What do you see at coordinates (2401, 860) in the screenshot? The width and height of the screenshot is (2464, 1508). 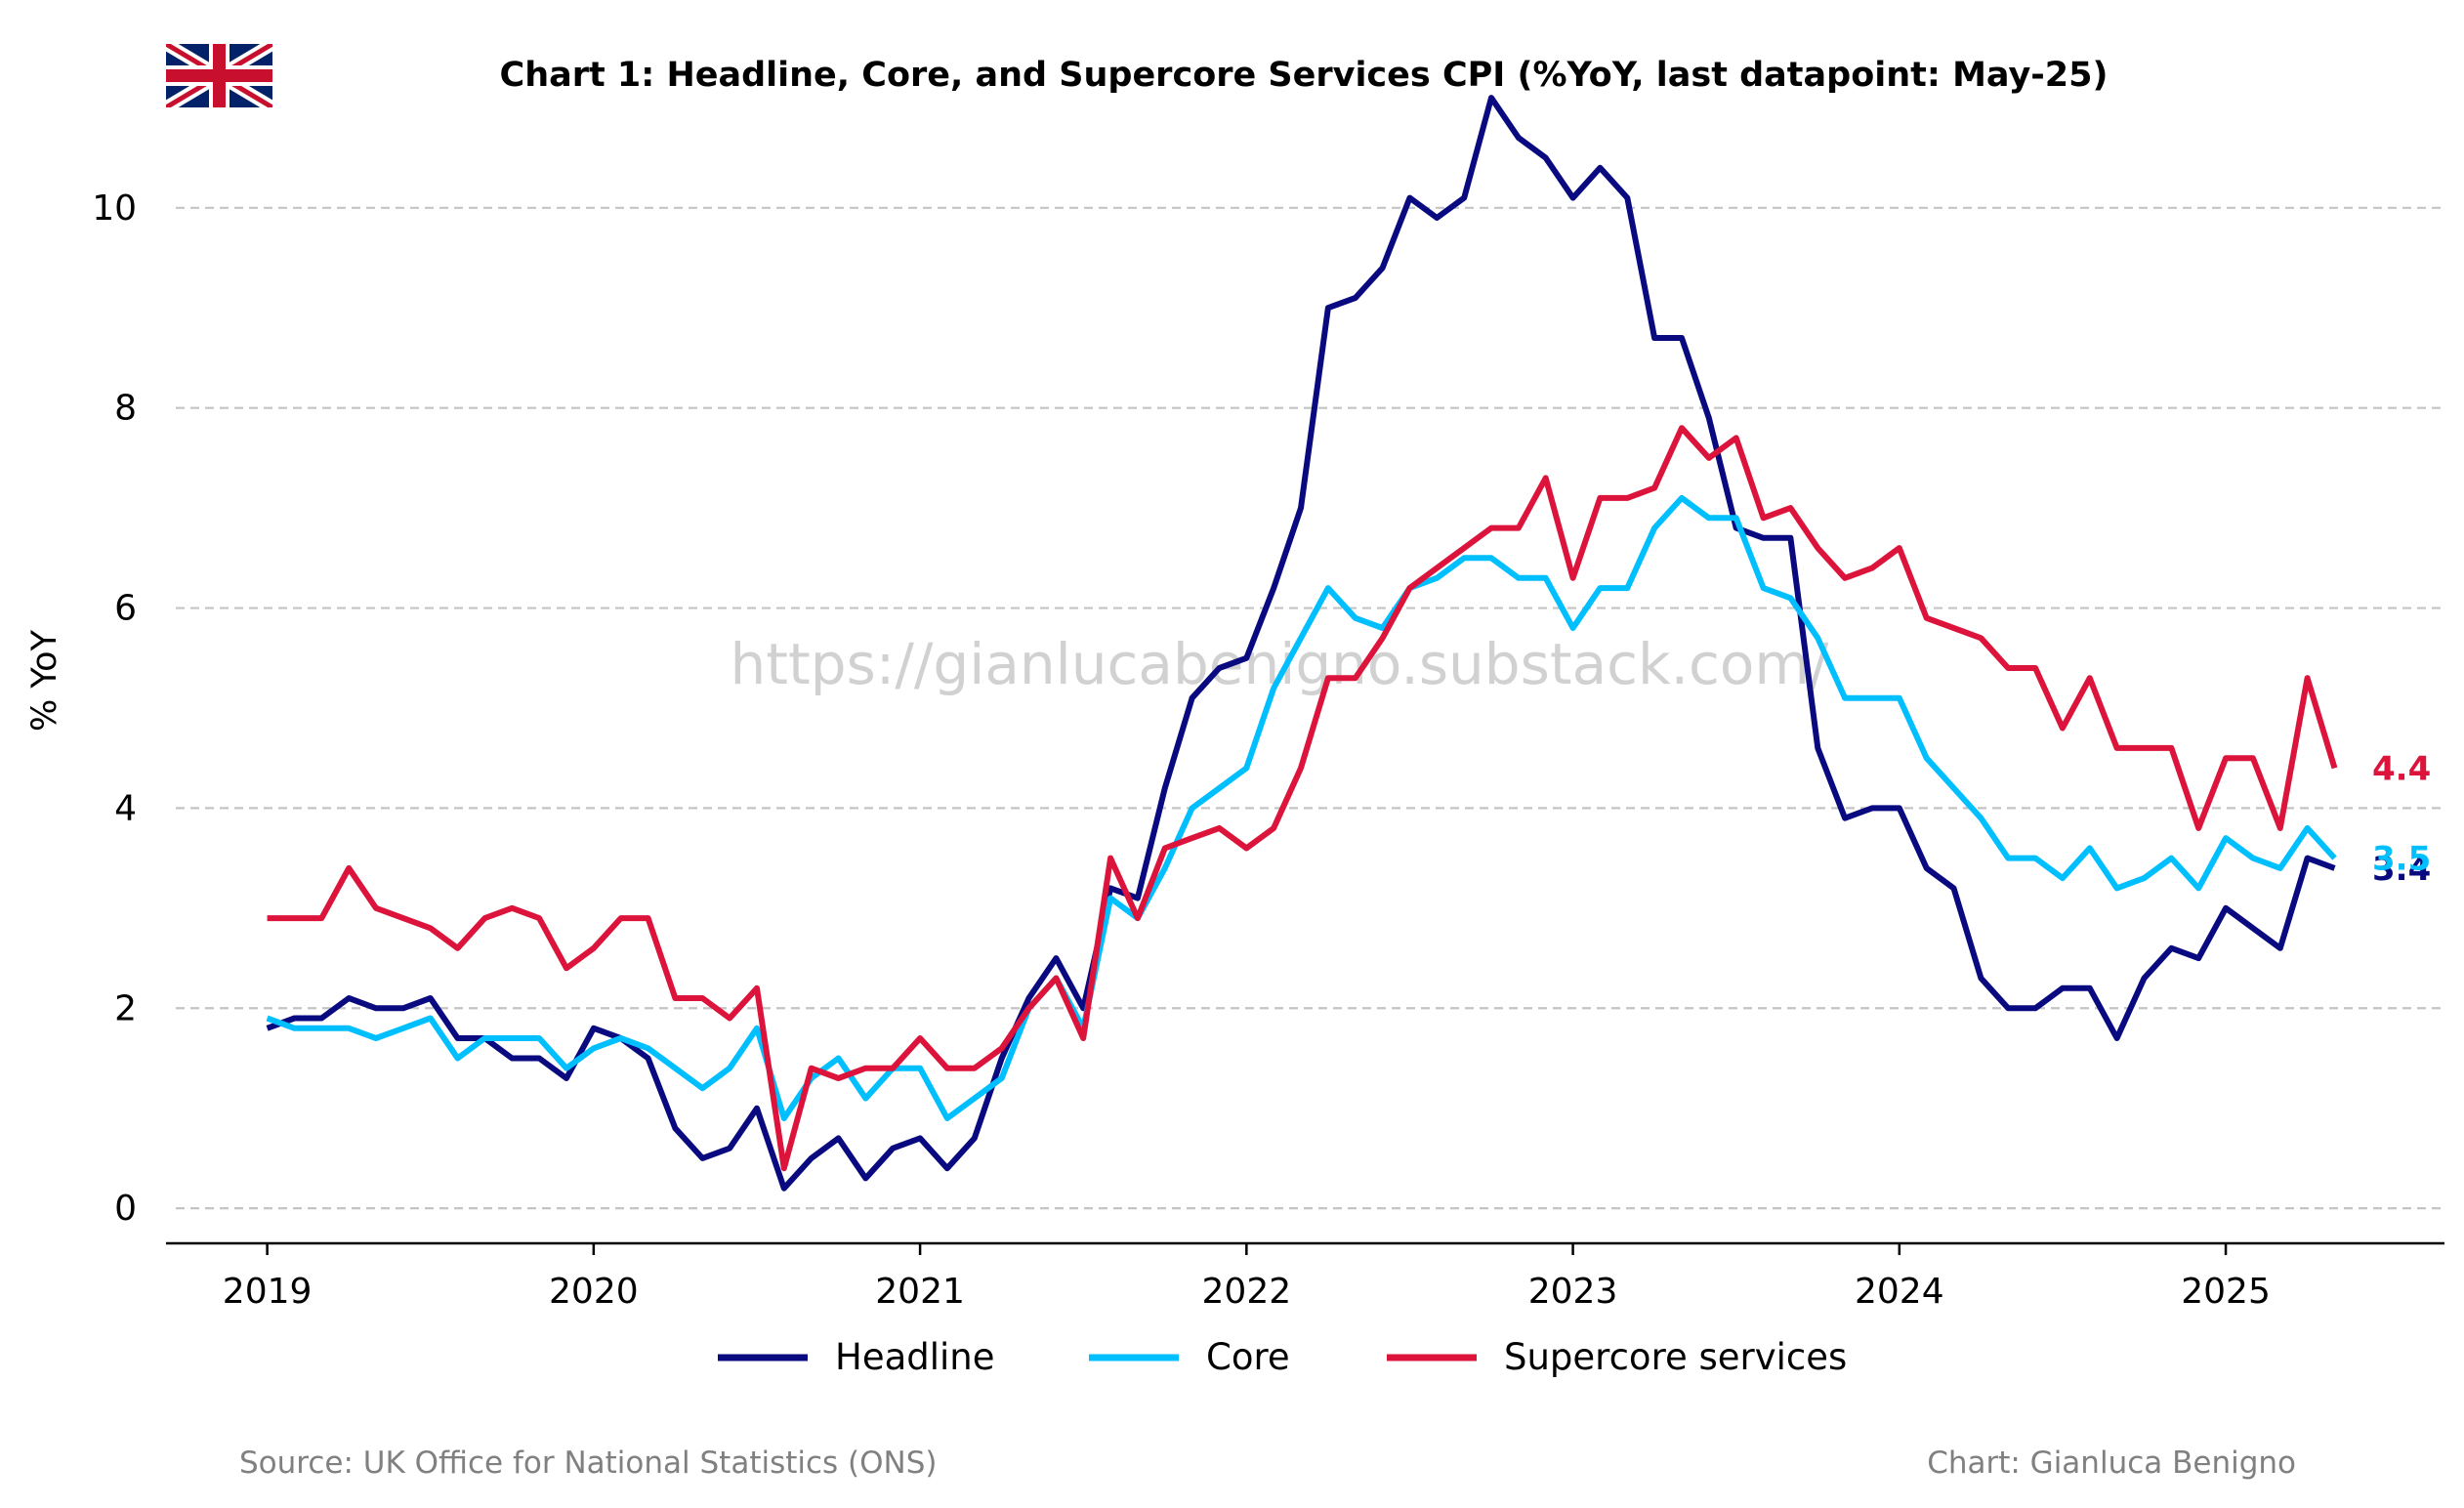 I see `end-label-core: 3.5` at bounding box center [2401, 860].